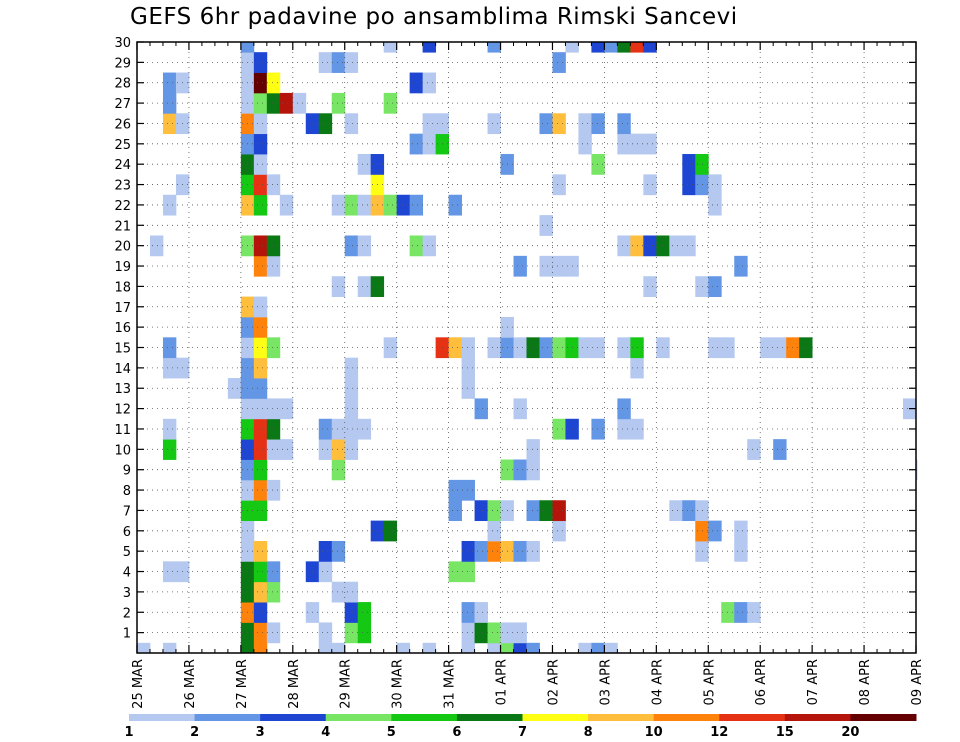 The image size is (960, 742). I want to click on x-tick-label: 26 MAR, so click(190, 684).